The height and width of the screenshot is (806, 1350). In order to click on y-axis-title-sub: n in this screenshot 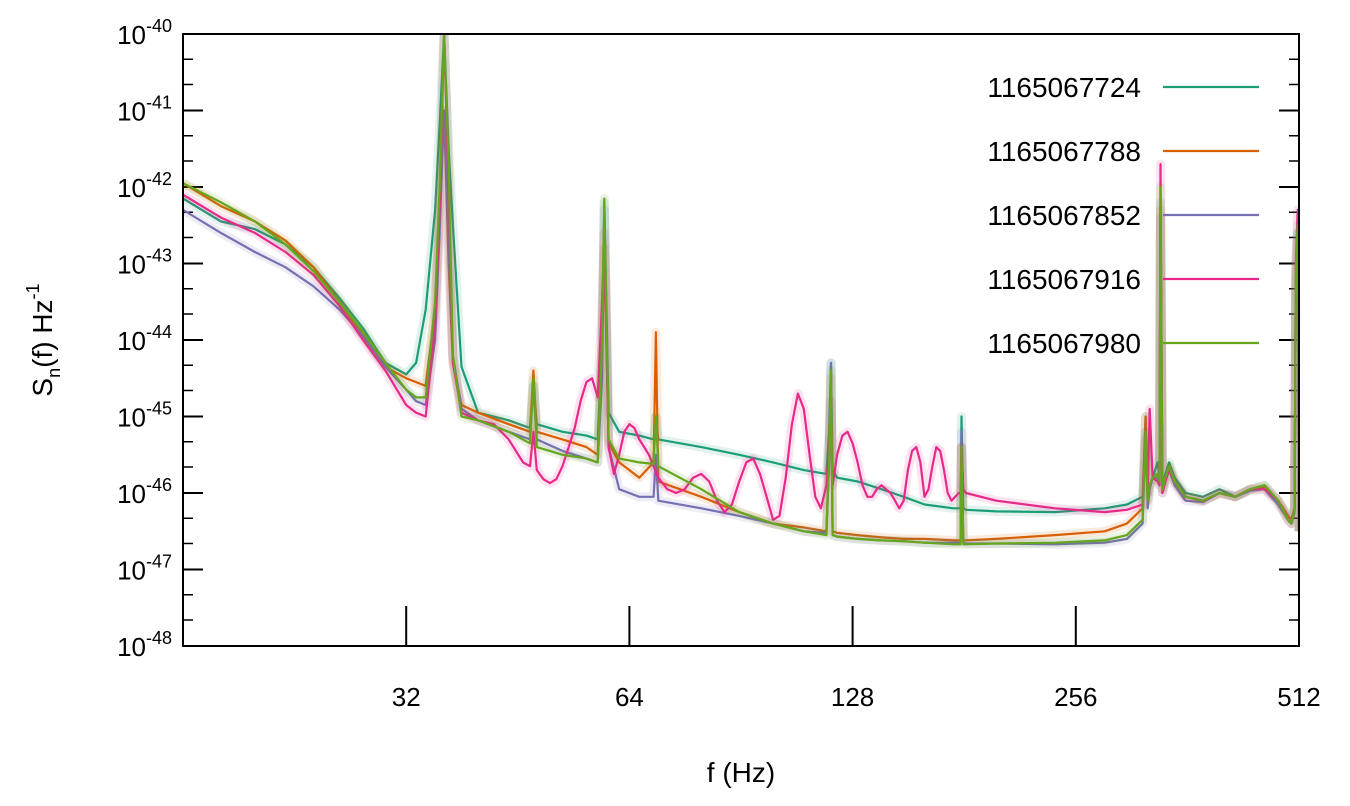, I will do `click(54, 373)`.